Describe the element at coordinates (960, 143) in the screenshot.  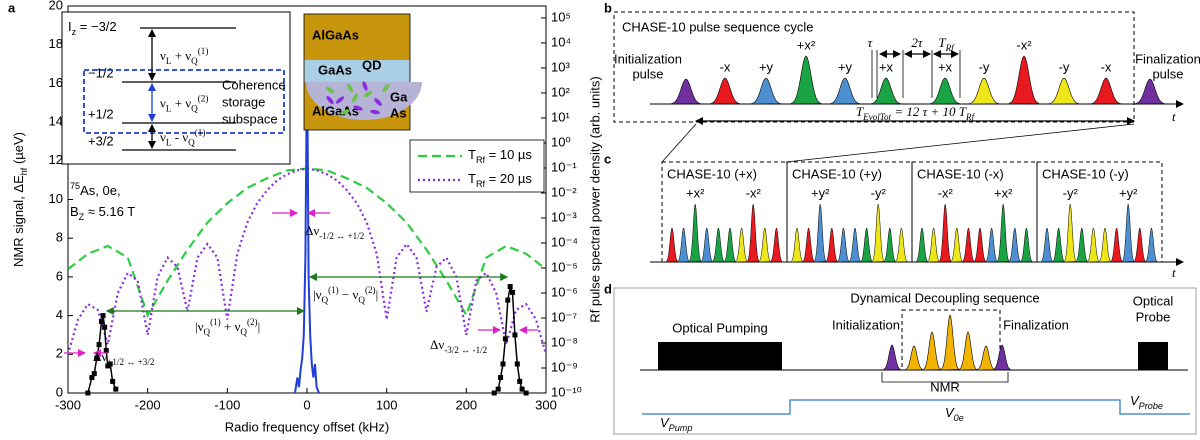
I see `zoom-line` at that location.